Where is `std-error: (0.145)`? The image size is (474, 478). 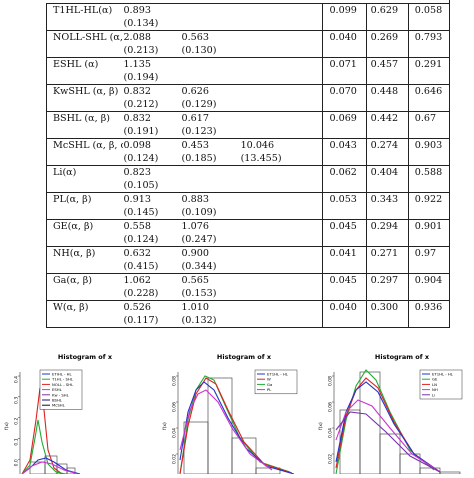
std-error: (0.145) is located at coordinates (141, 212).